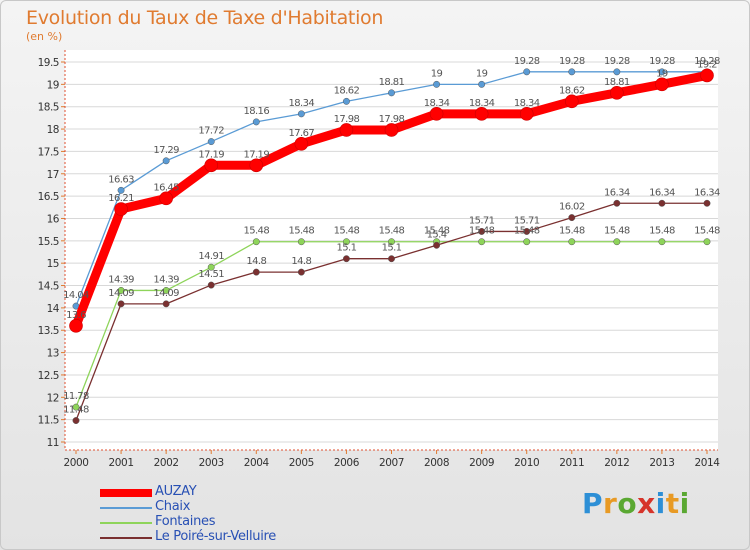 This screenshot has height=550, width=750. What do you see at coordinates (256, 261) in the screenshot?
I see `data-label: 14.8` at bounding box center [256, 261].